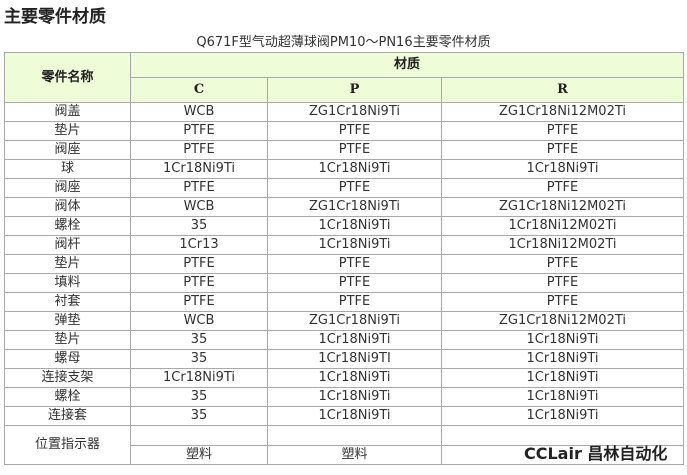 This screenshot has height=475, width=687. What do you see at coordinates (67, 378) in the screenshot?
I see `part-name-cell: 连接支架` at bounding box center [67, 378].